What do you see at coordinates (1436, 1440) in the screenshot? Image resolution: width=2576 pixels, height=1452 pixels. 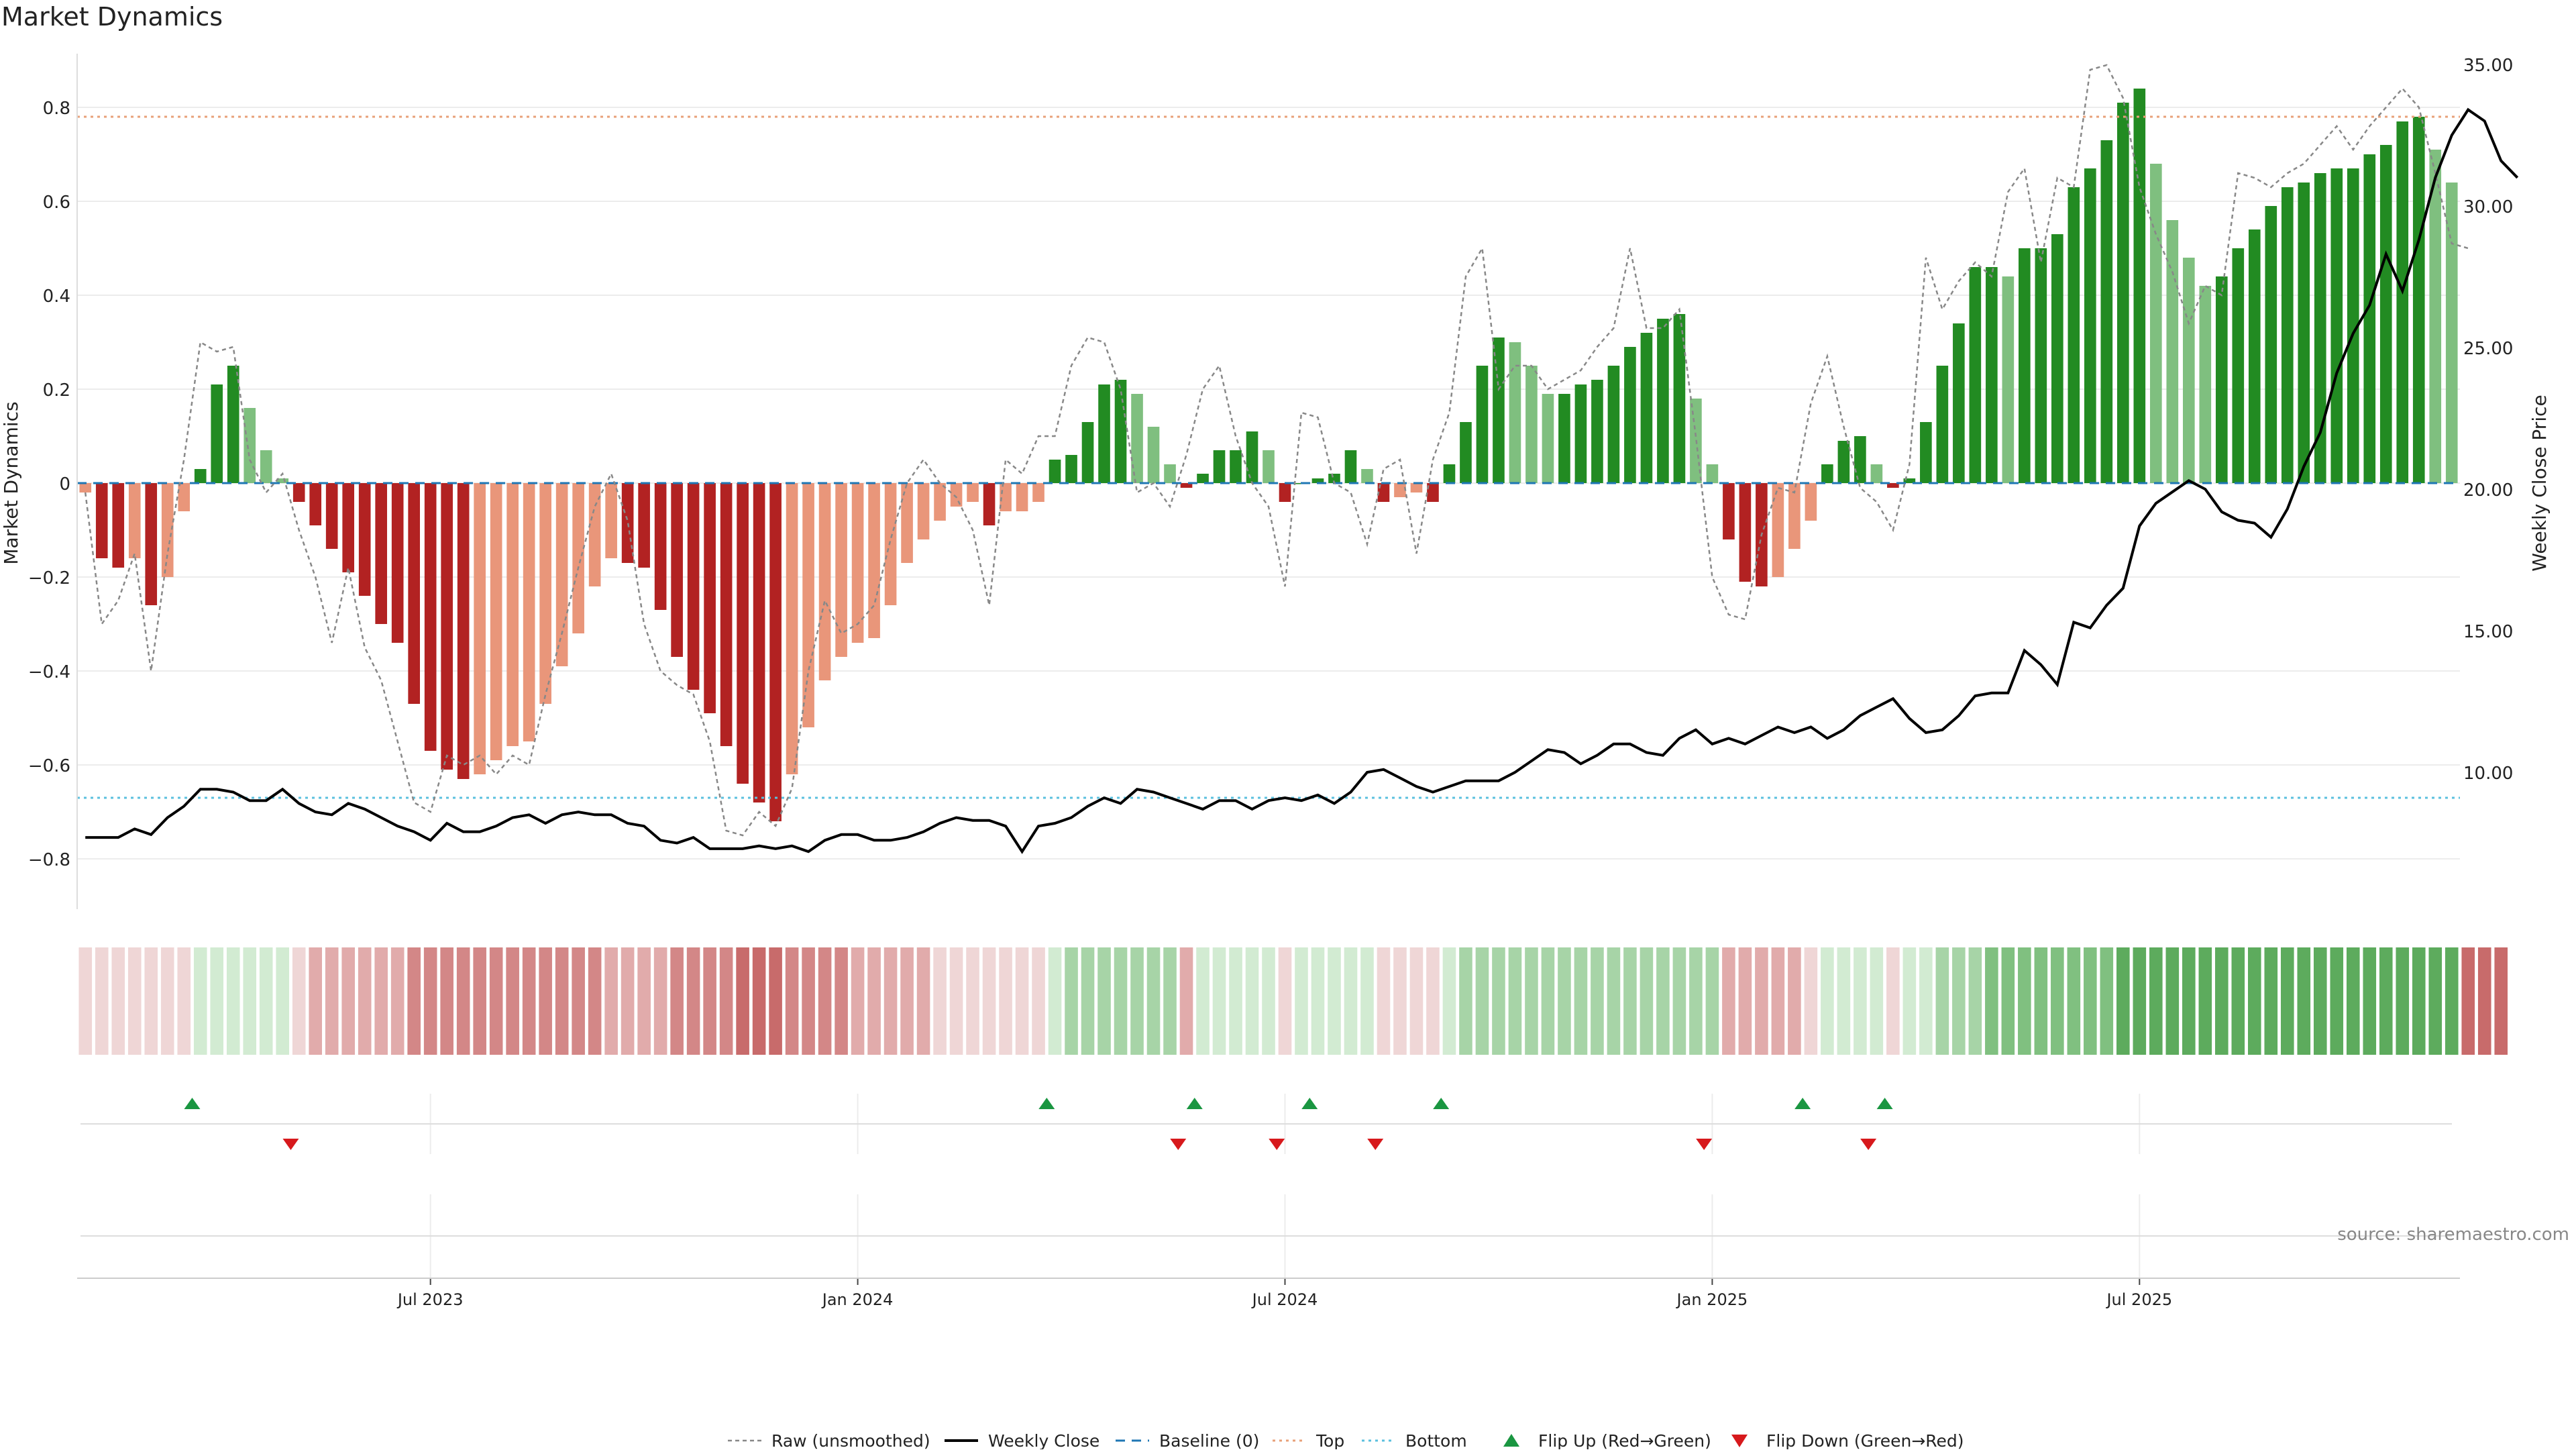 I see `legend-label: Bottom` at bounding box center [1436, 1440].